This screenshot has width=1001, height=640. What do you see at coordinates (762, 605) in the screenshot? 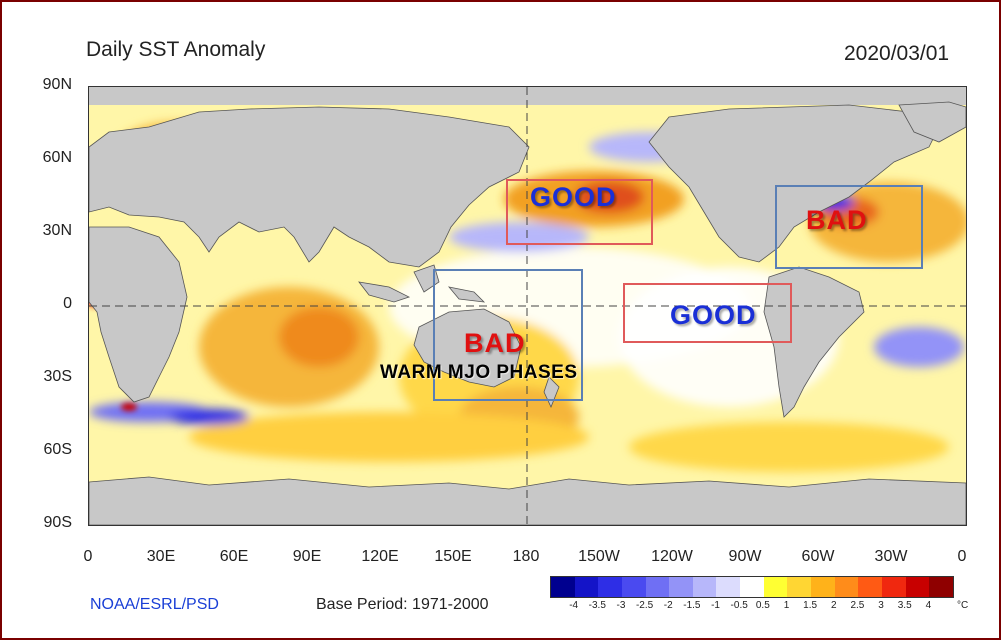
I see `colorbar-tick-label: 0.5` at bounding box center [762, 605].